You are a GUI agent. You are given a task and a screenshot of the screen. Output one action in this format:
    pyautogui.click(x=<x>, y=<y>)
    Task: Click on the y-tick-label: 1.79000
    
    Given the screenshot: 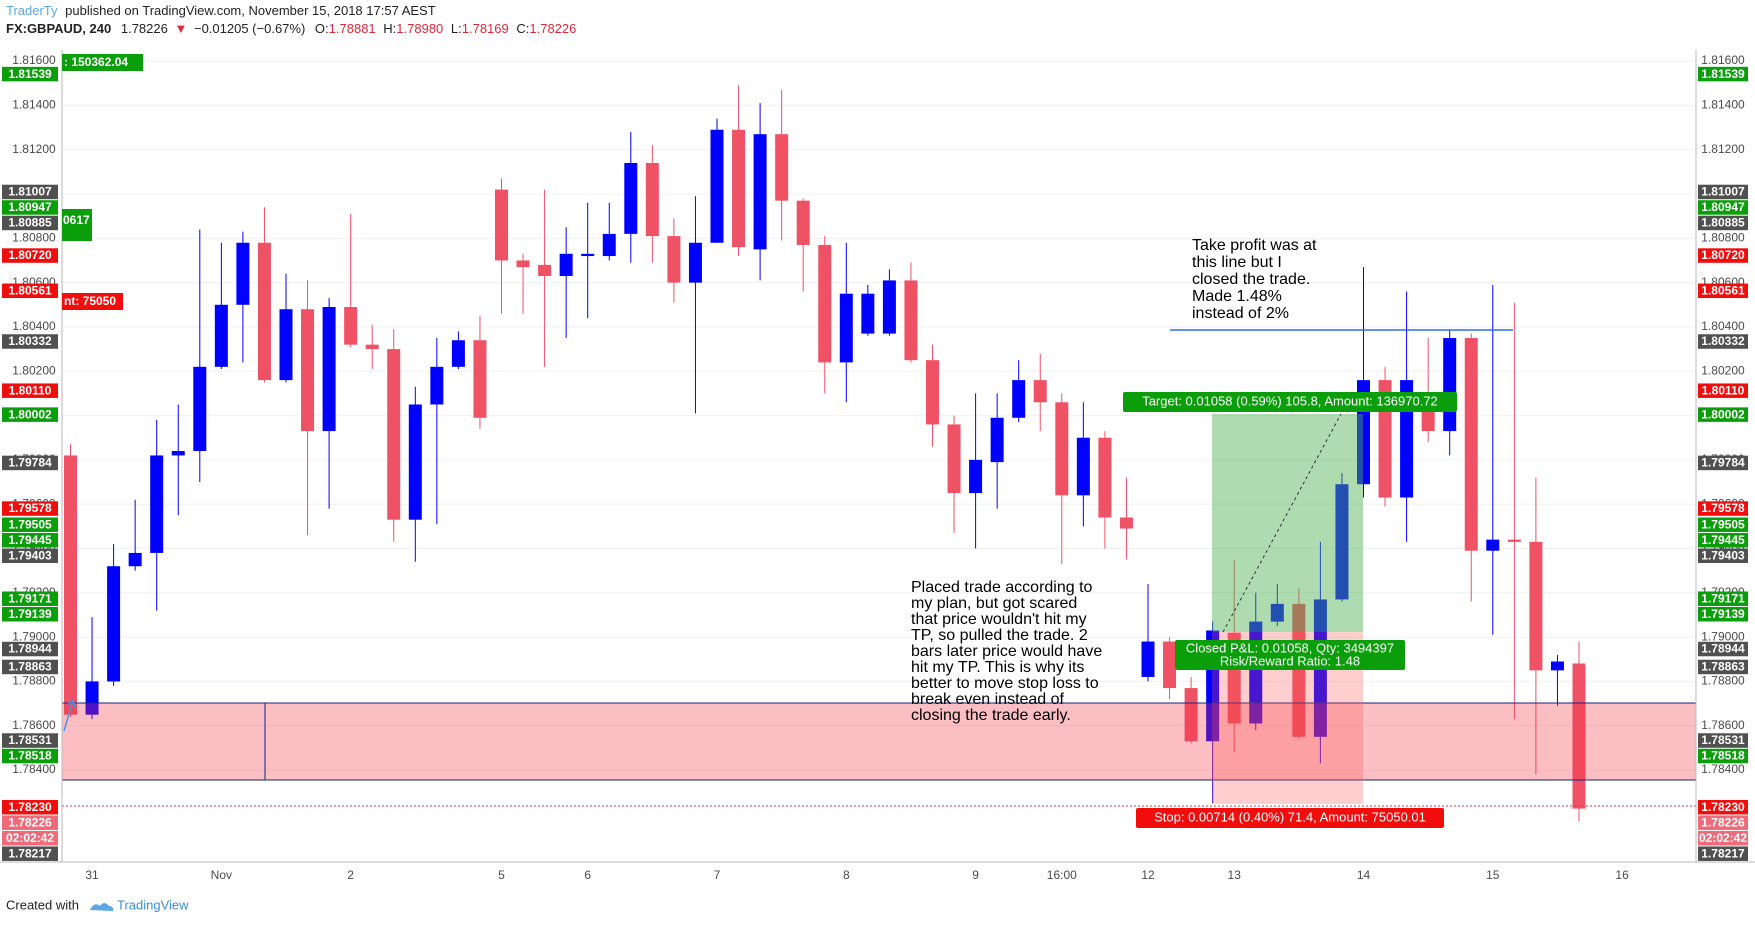 What is the action you would take?
    pyautogui.click(x=34, y=636)
    